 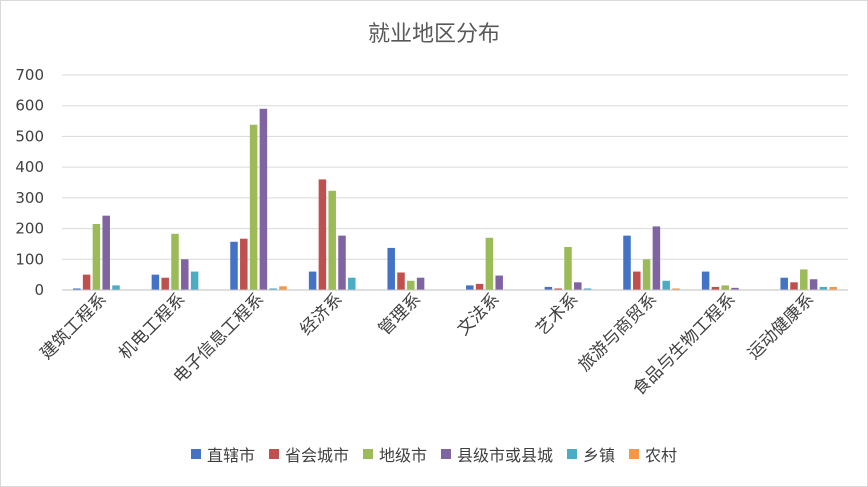 What do you see at coordinates (479, 314) in the screenshot?
I see `x-tick-label: 文法系` at bounding box center [479, 314].